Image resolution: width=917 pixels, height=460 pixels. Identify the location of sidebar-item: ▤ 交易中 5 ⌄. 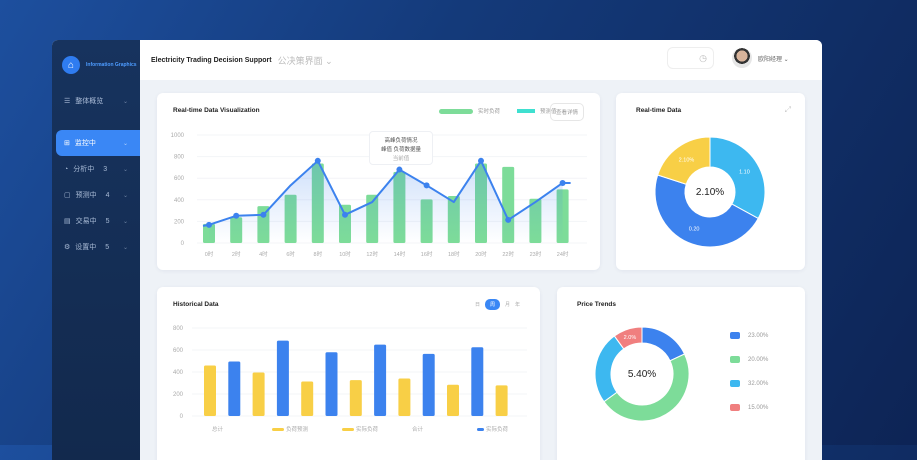
(96, 221).